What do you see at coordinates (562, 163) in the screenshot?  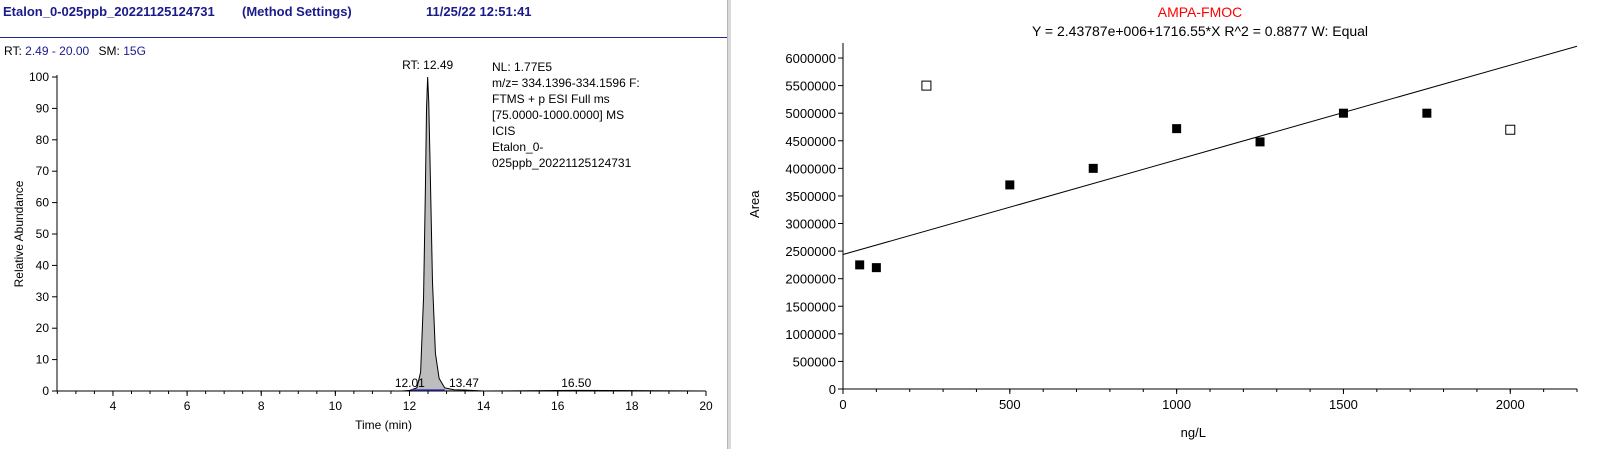 I see `info-line: 025ppb_20221125124731` at bounding box center [562, 163].